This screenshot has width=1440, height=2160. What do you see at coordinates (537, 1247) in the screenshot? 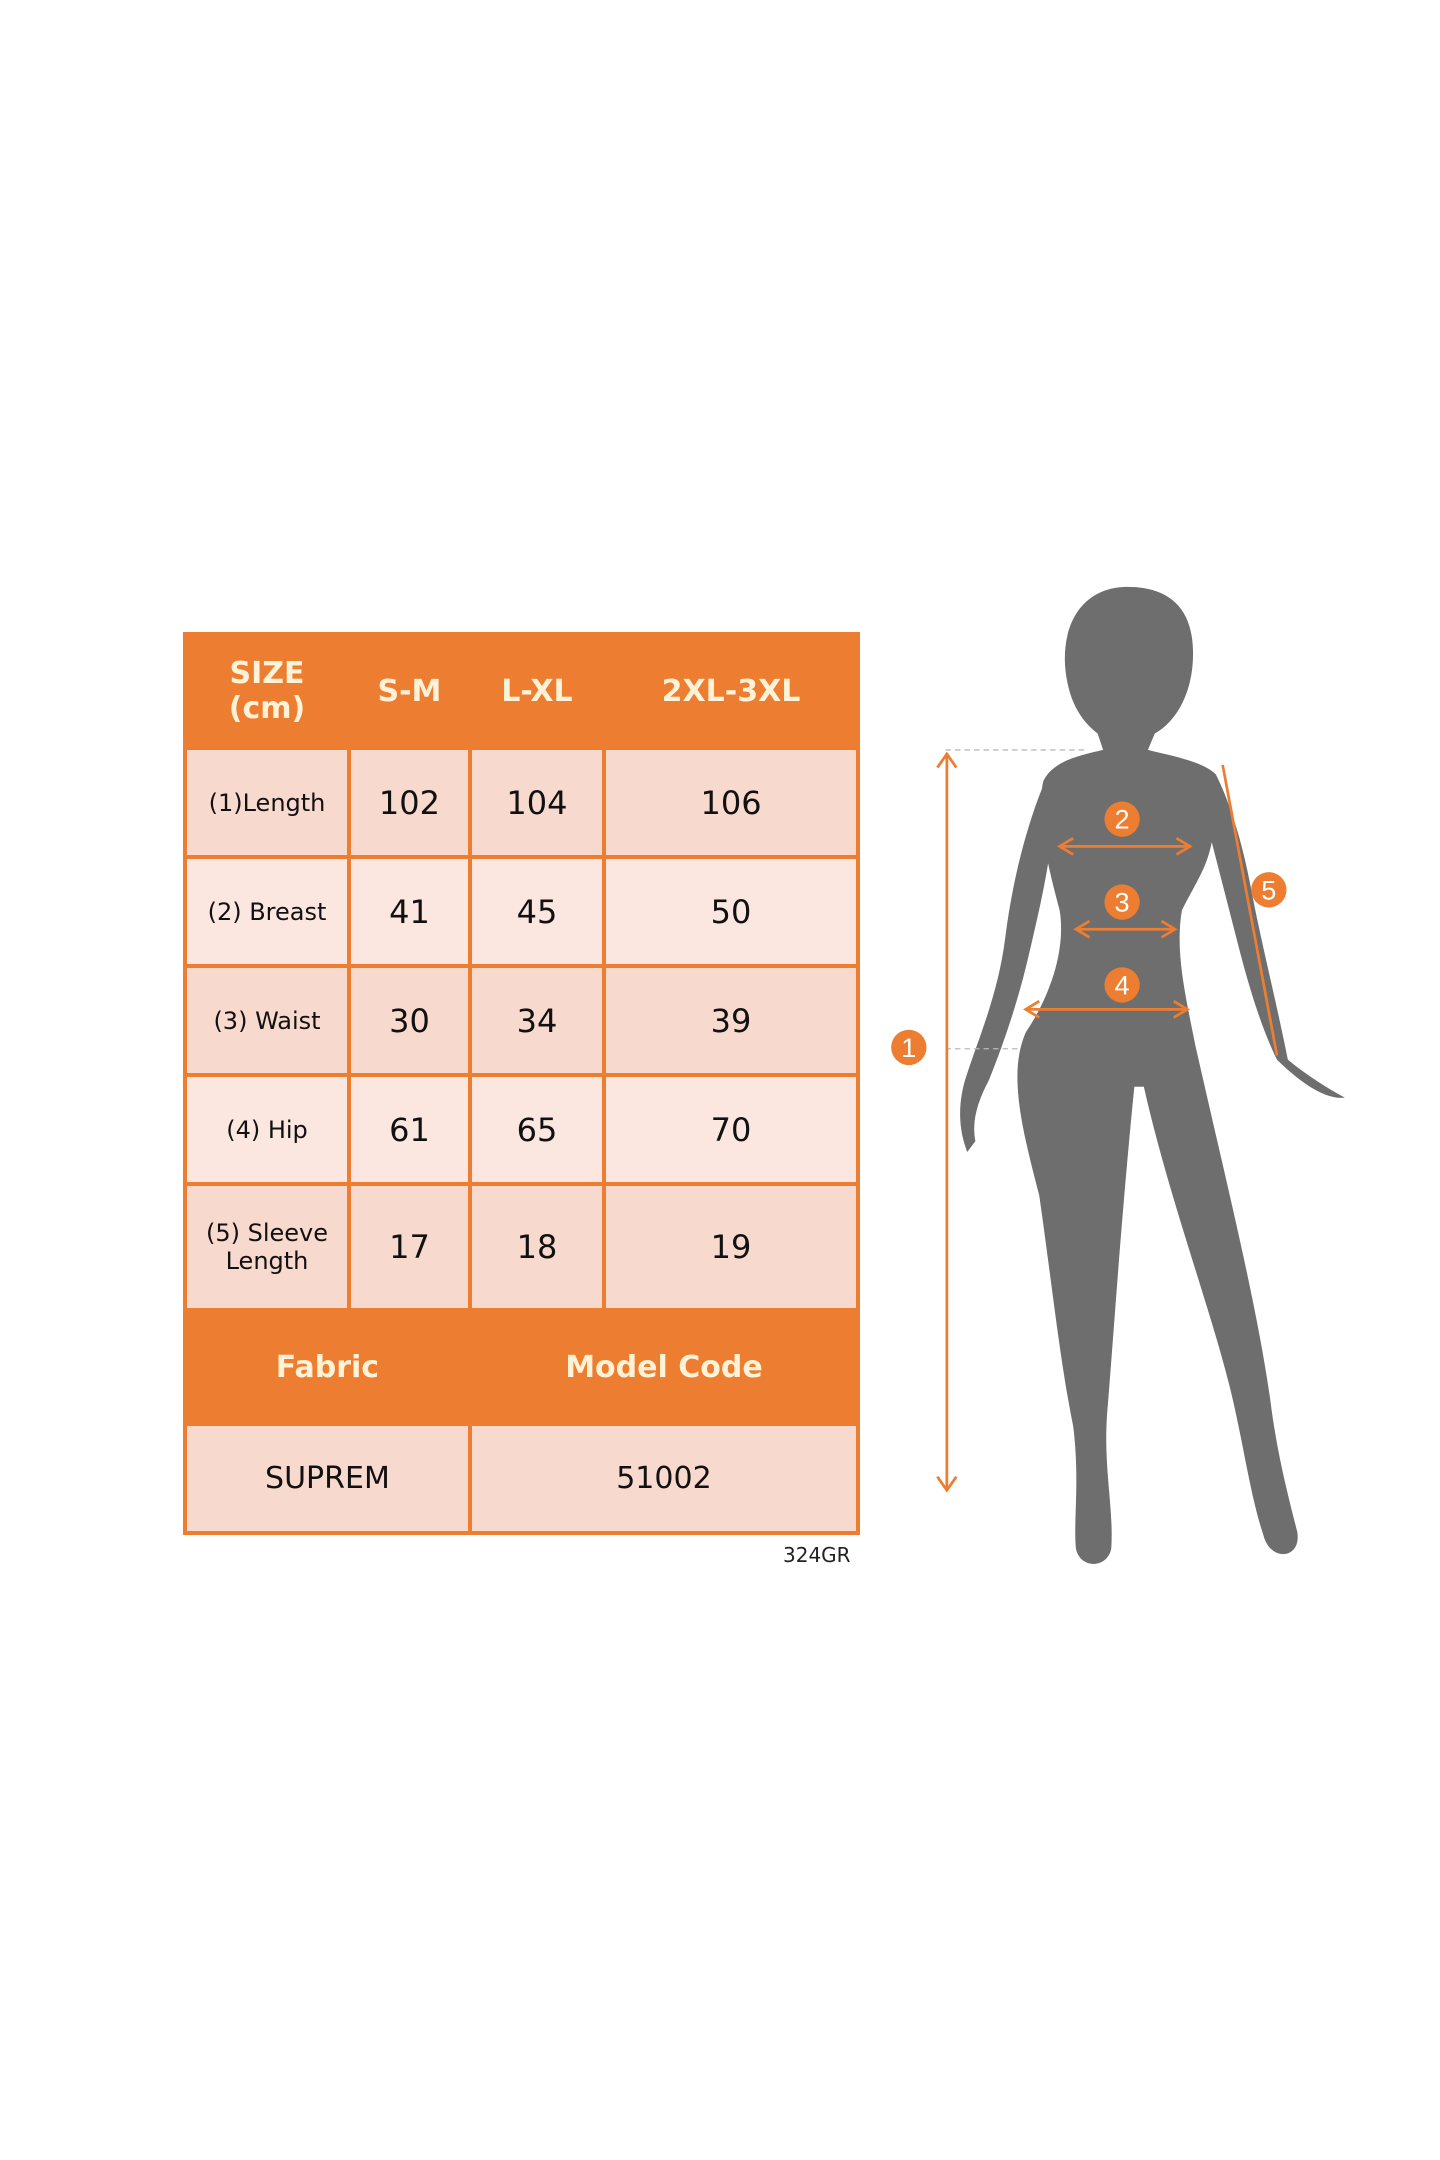
I see `cell: 18` at bounding box center [537, 1247].